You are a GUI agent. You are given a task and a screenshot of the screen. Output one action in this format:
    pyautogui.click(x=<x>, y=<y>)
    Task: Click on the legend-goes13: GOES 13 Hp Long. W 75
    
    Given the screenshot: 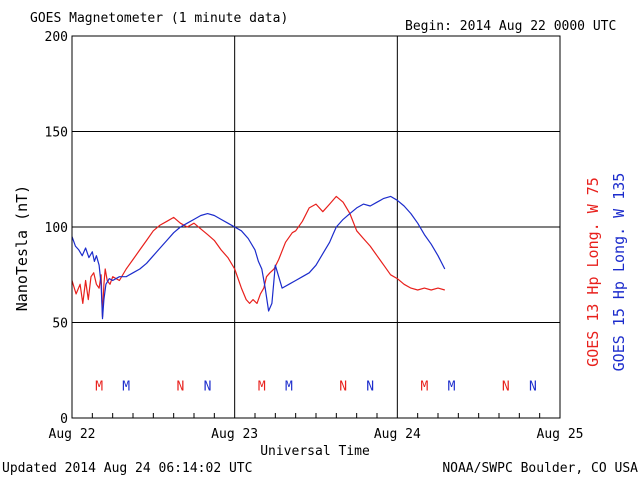 What is the action you would take?
    pyautogui.click(x=593, y=272)
    